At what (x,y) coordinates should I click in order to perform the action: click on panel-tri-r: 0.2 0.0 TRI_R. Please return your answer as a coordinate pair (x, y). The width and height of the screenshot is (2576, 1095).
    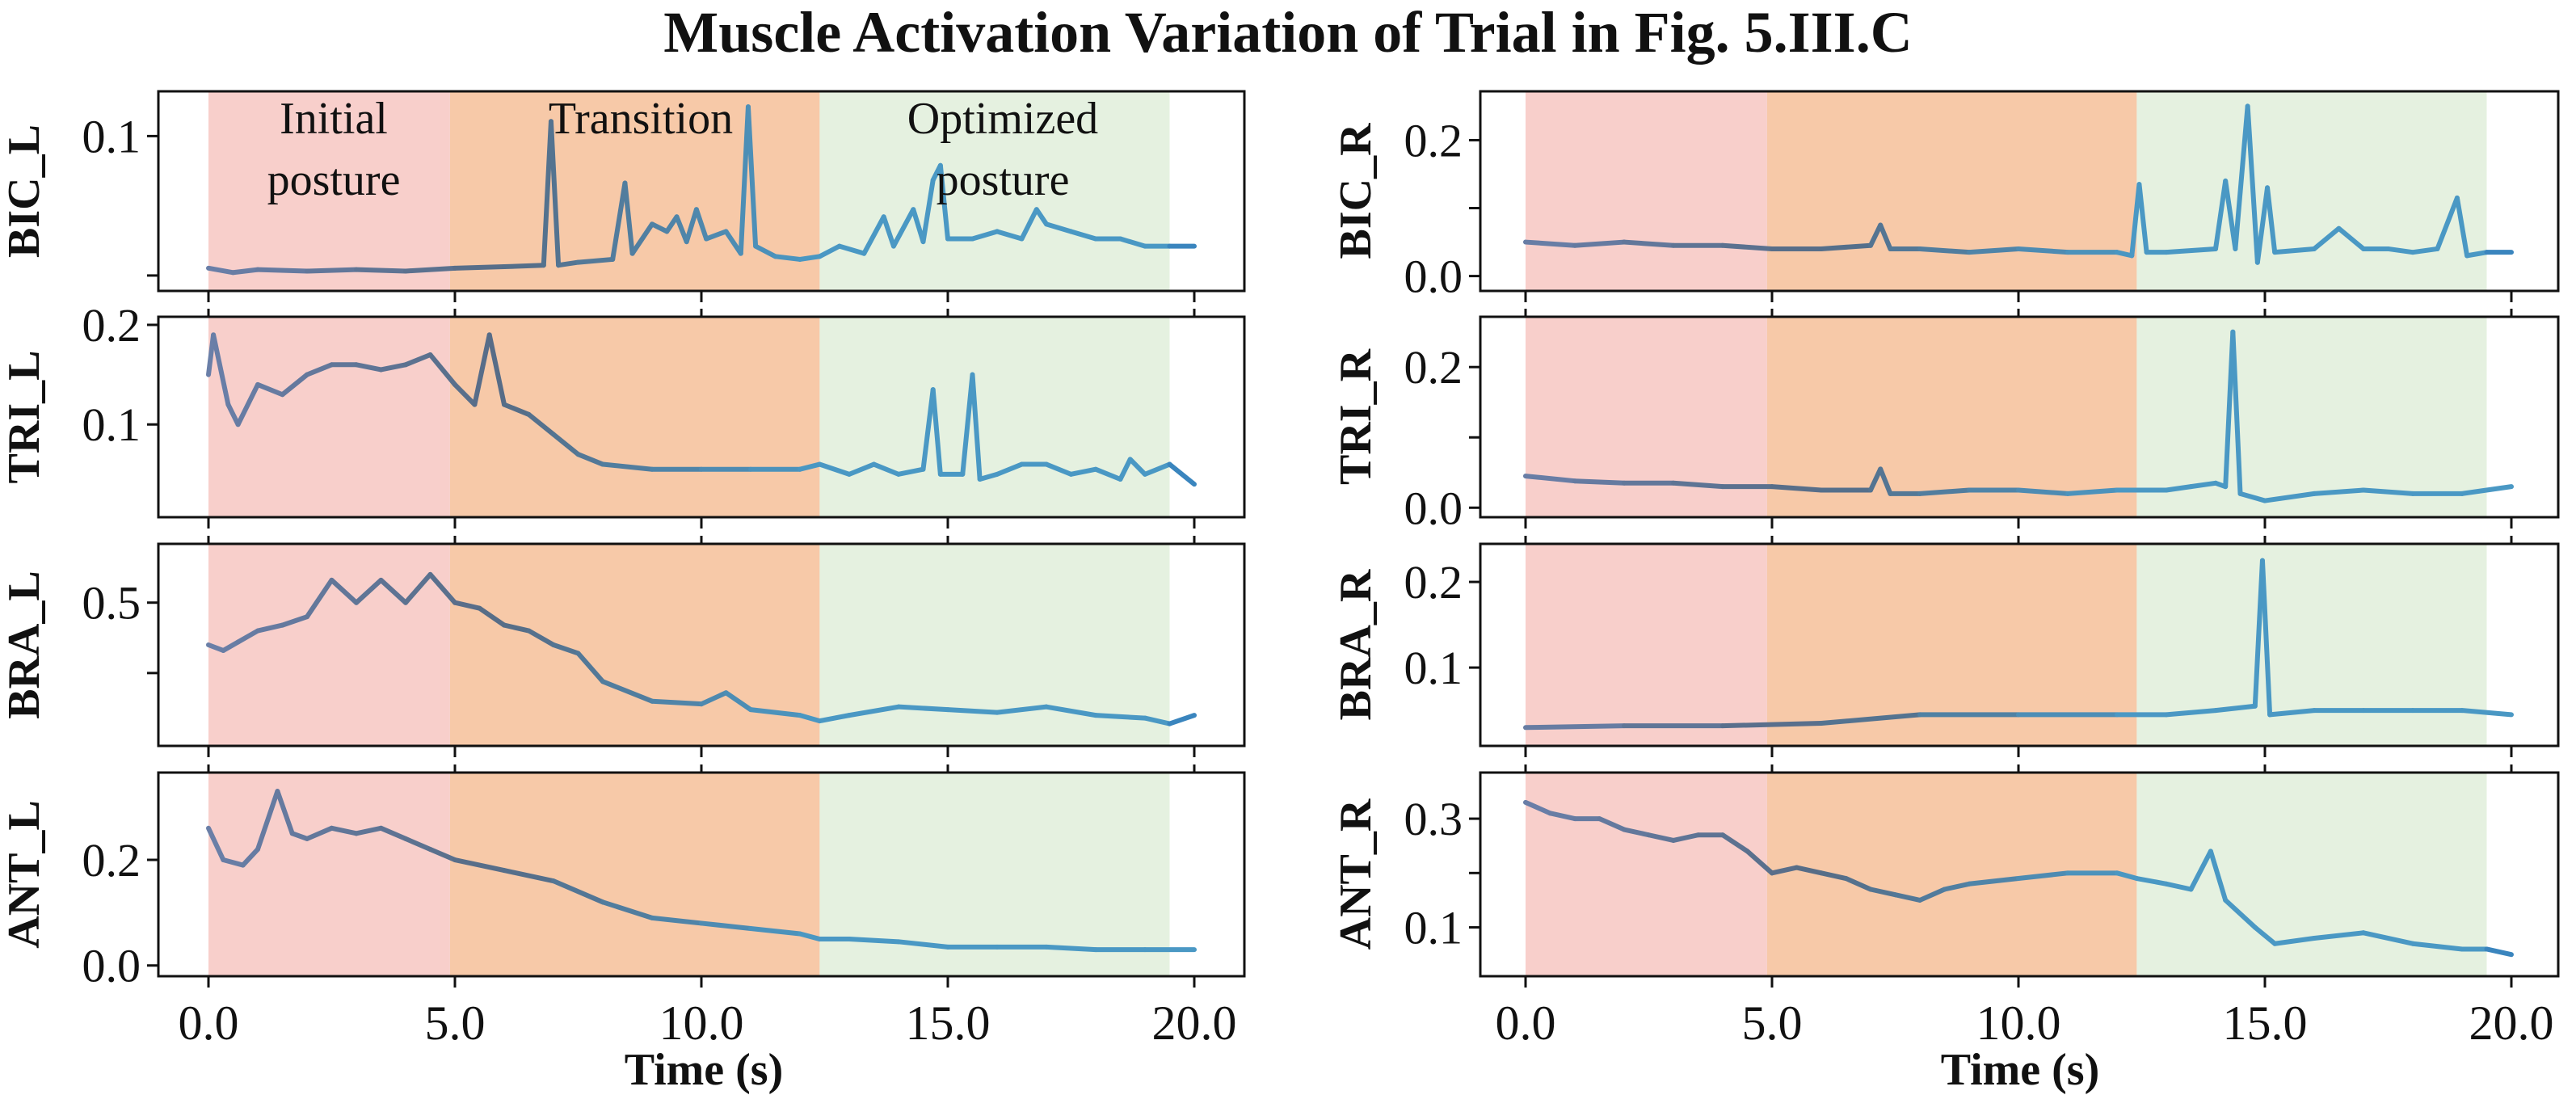
    Looking at the image, I should click on (1945, 421).